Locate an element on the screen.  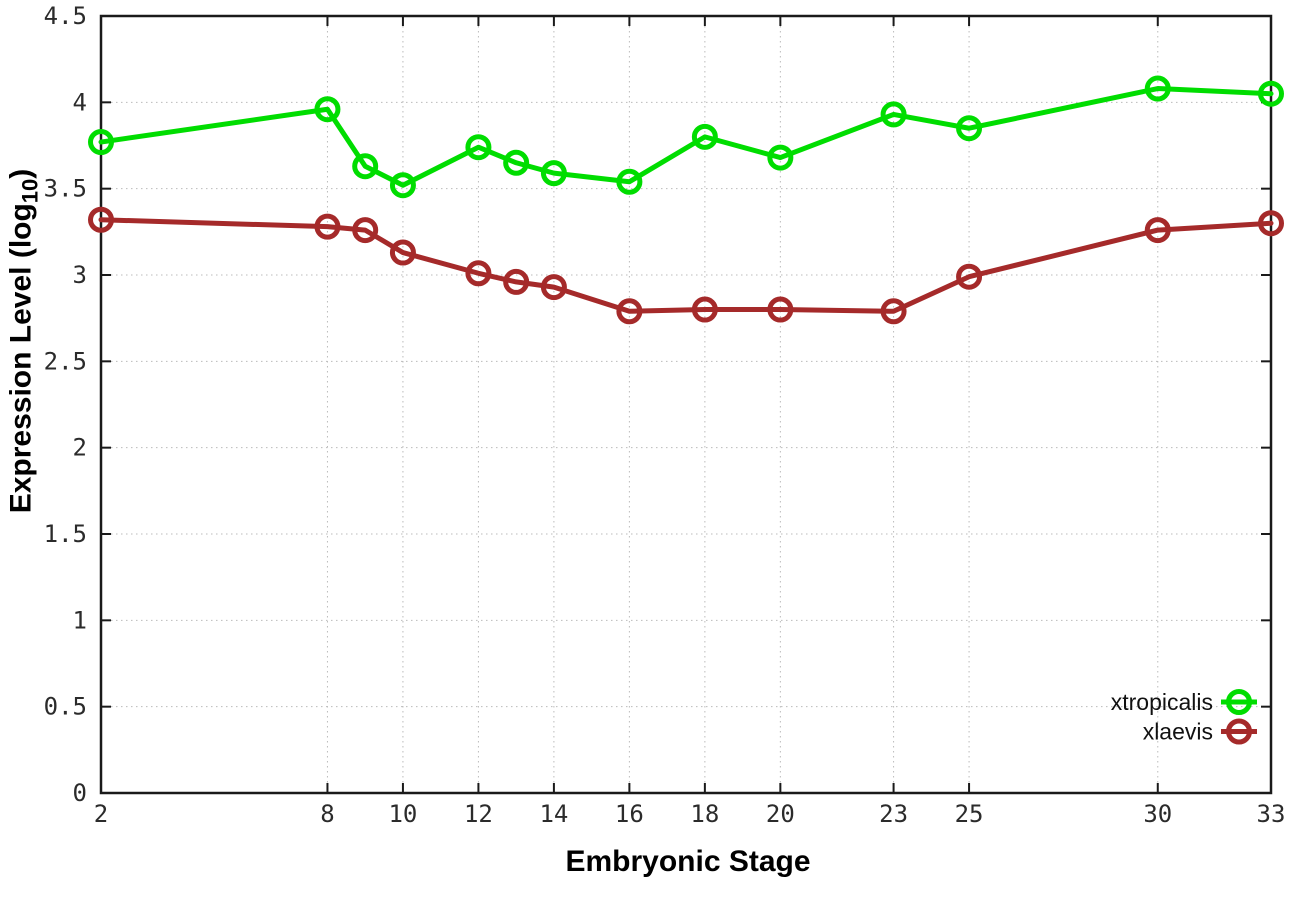
x-tick-label-14: 14 is located at coordinates (553, 814).